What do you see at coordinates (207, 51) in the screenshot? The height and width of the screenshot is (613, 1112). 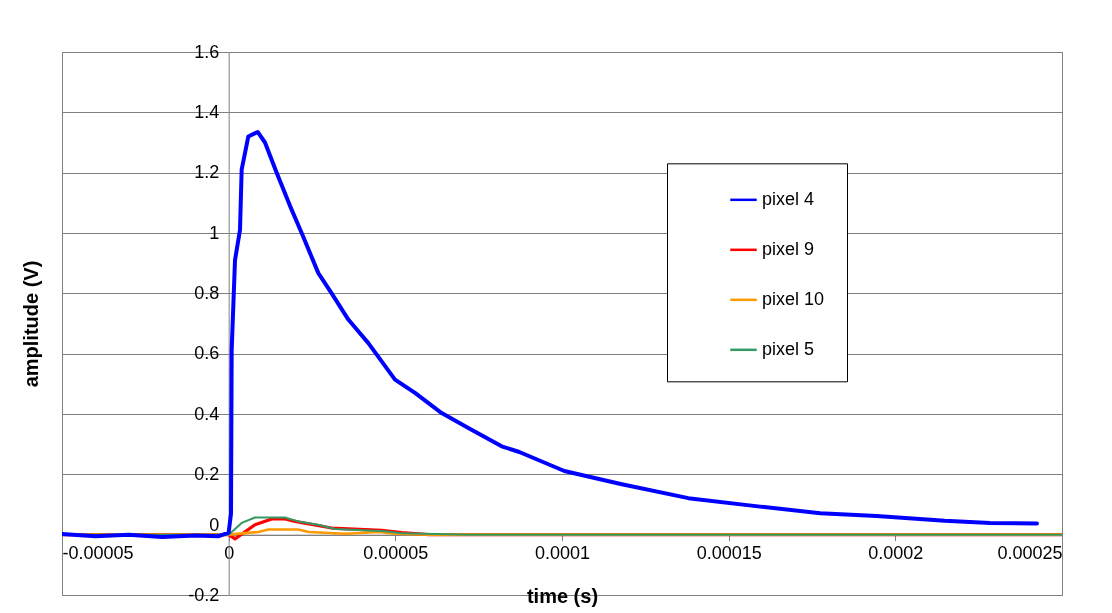 I see `y-tick-label: 1.6` at bounding box center [207, 51].